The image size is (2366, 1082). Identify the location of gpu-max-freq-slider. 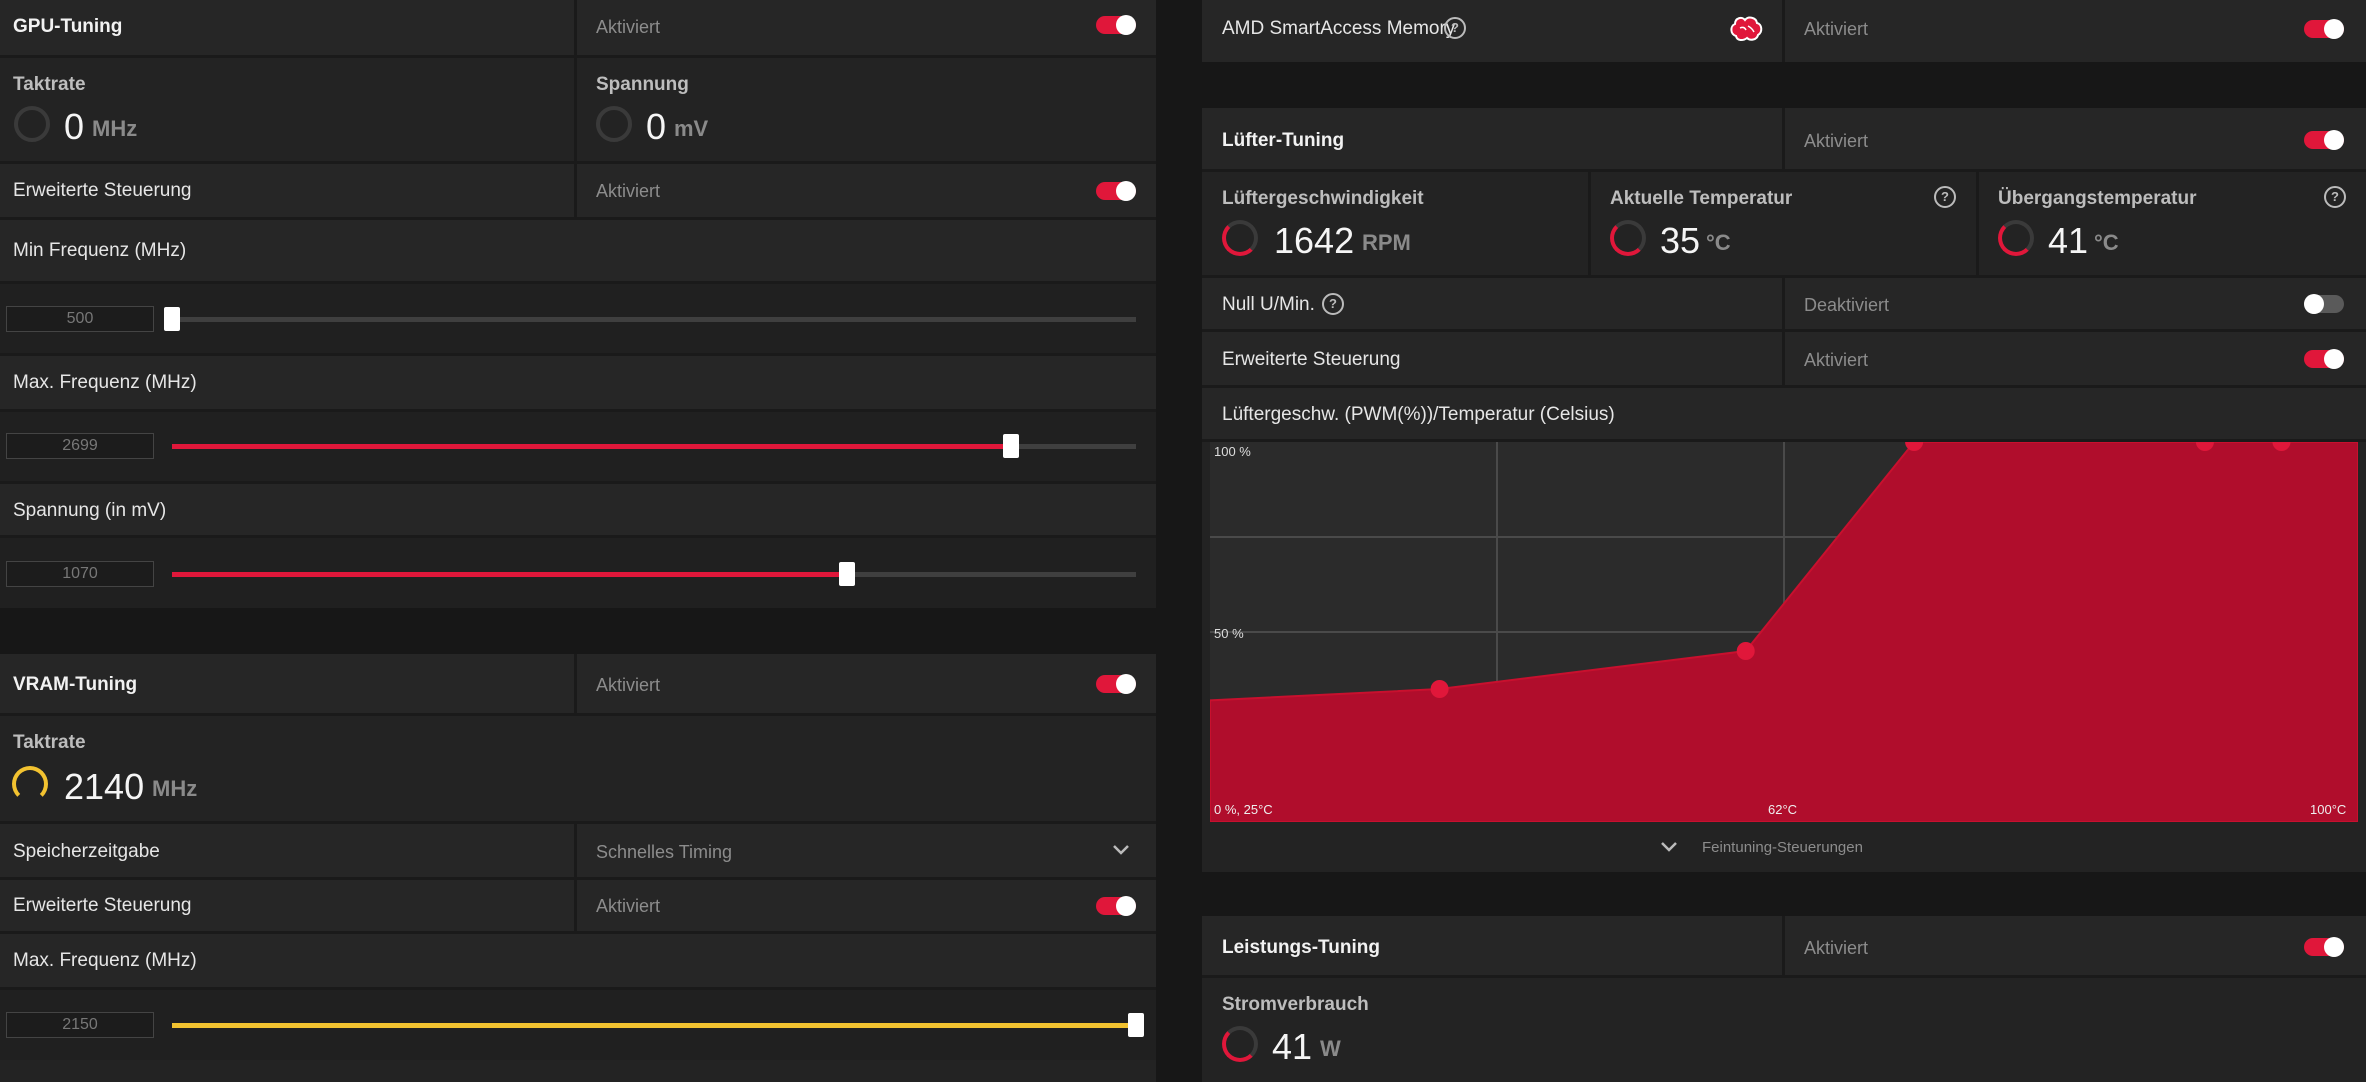
(654, 446).